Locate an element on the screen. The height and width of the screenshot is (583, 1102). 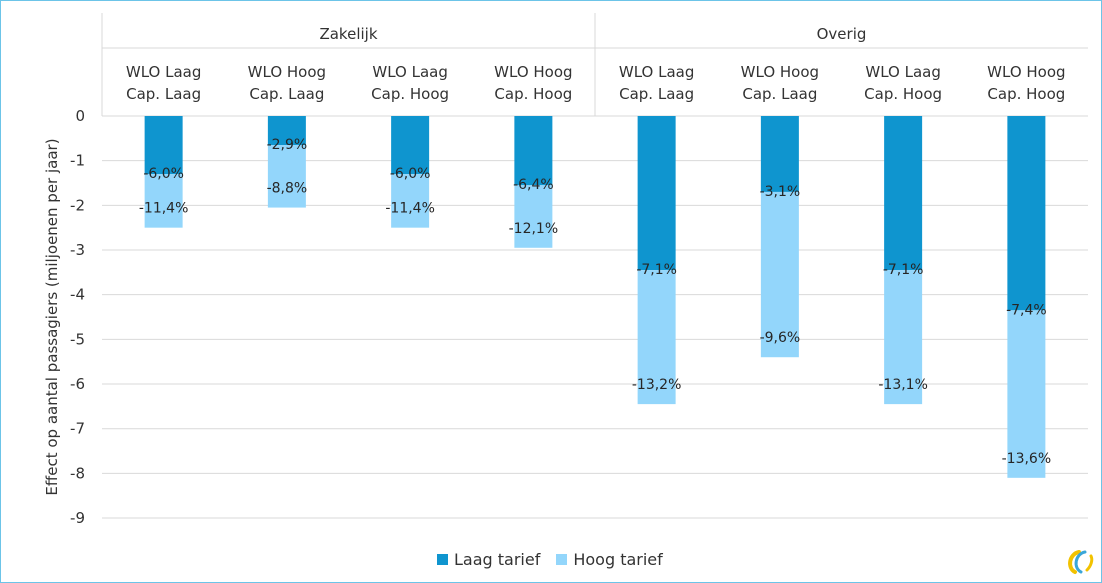
y-tick-label: -4 is located at coordinates (77, 295).